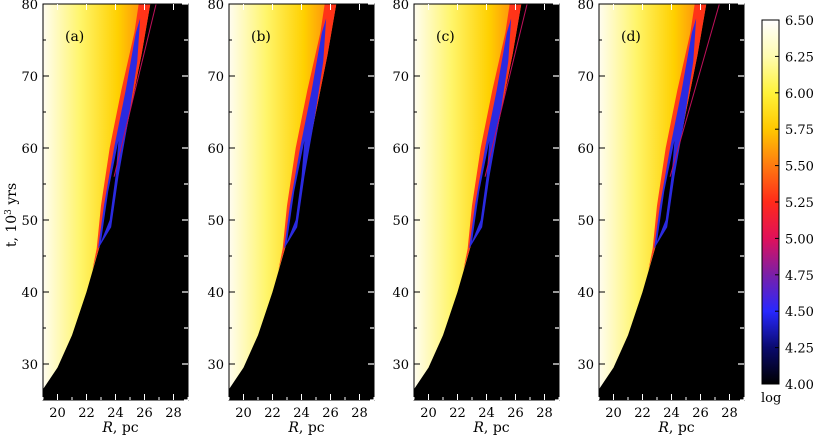 Image resolution: width=814 pixels, height=435 pixels. What do you see at coordinates (799, 385) in the screenshot?
I see `colorbar-tick-label: 4.00` at bounding box center [799, 385].